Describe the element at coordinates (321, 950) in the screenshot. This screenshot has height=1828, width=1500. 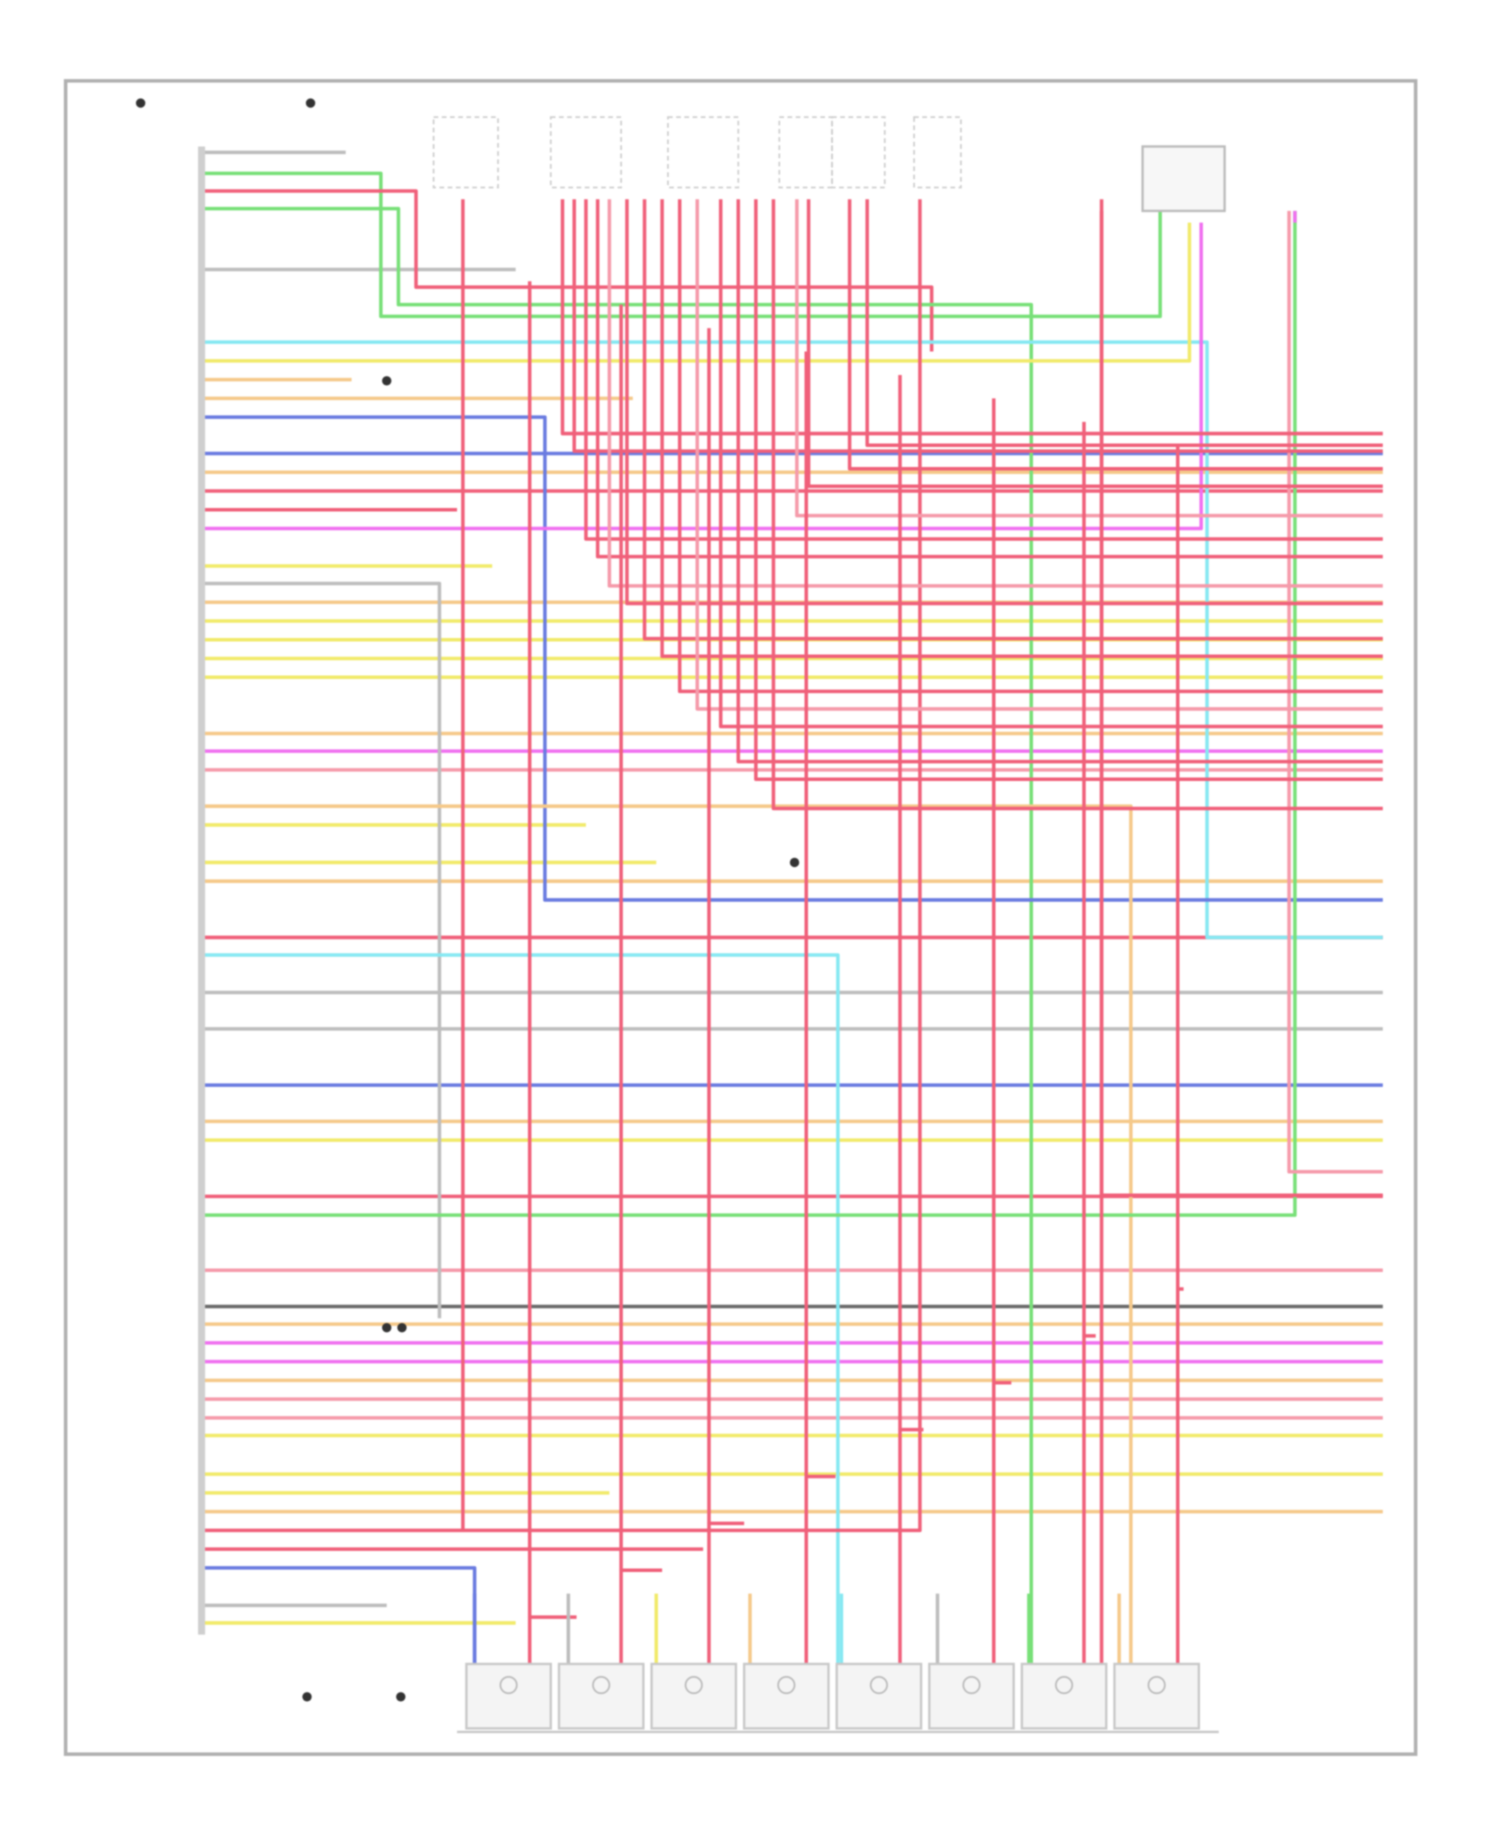
I see `wire-gray` at that location.